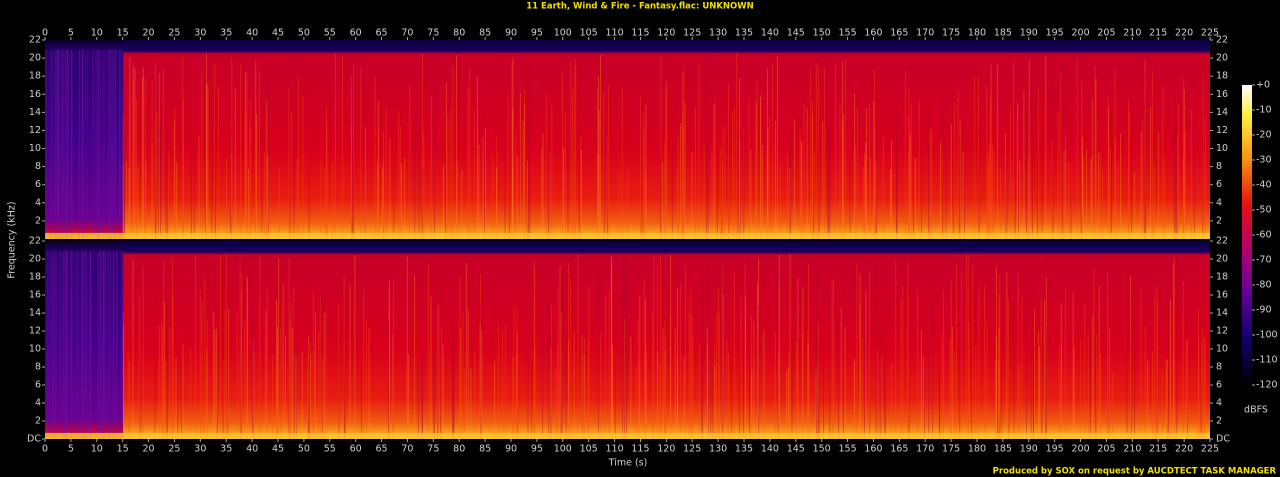 This screenshot has height=477, width=1280. I want to click on x-tick-label: 35, so click(226, 33).